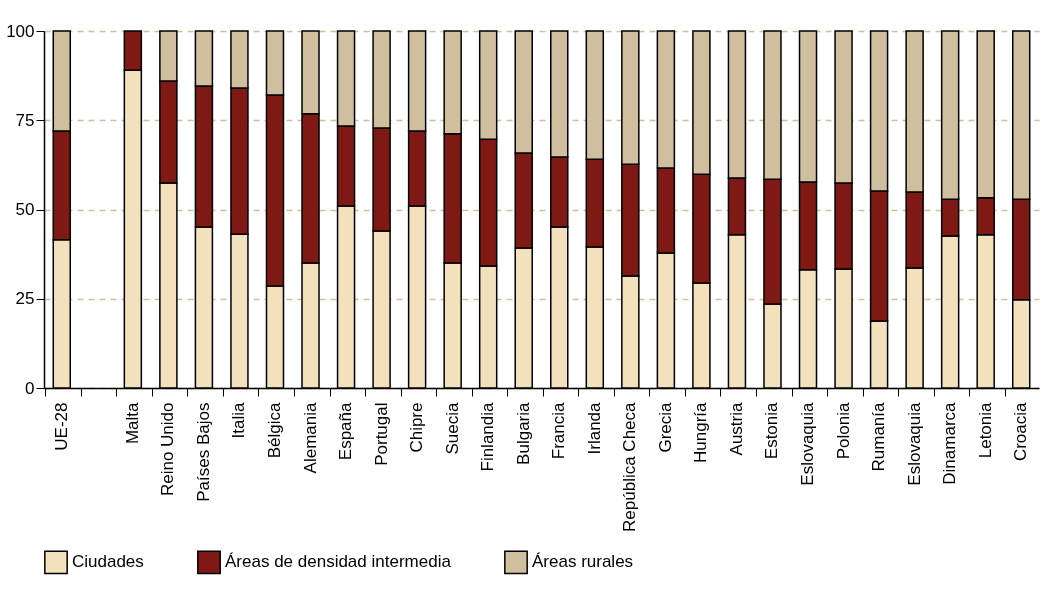 Image resolution: width=1062 pixels, height=612 pixels. I want to click on y-tick-label: 0, so click(30, 388).